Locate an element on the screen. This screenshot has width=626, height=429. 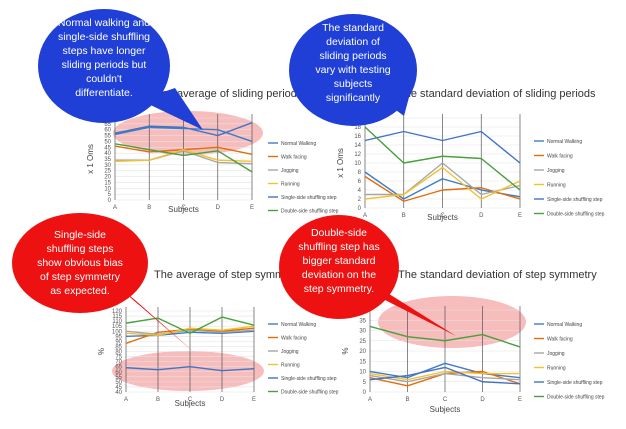
callout-text: subjects is located at coordinates (353, 84).